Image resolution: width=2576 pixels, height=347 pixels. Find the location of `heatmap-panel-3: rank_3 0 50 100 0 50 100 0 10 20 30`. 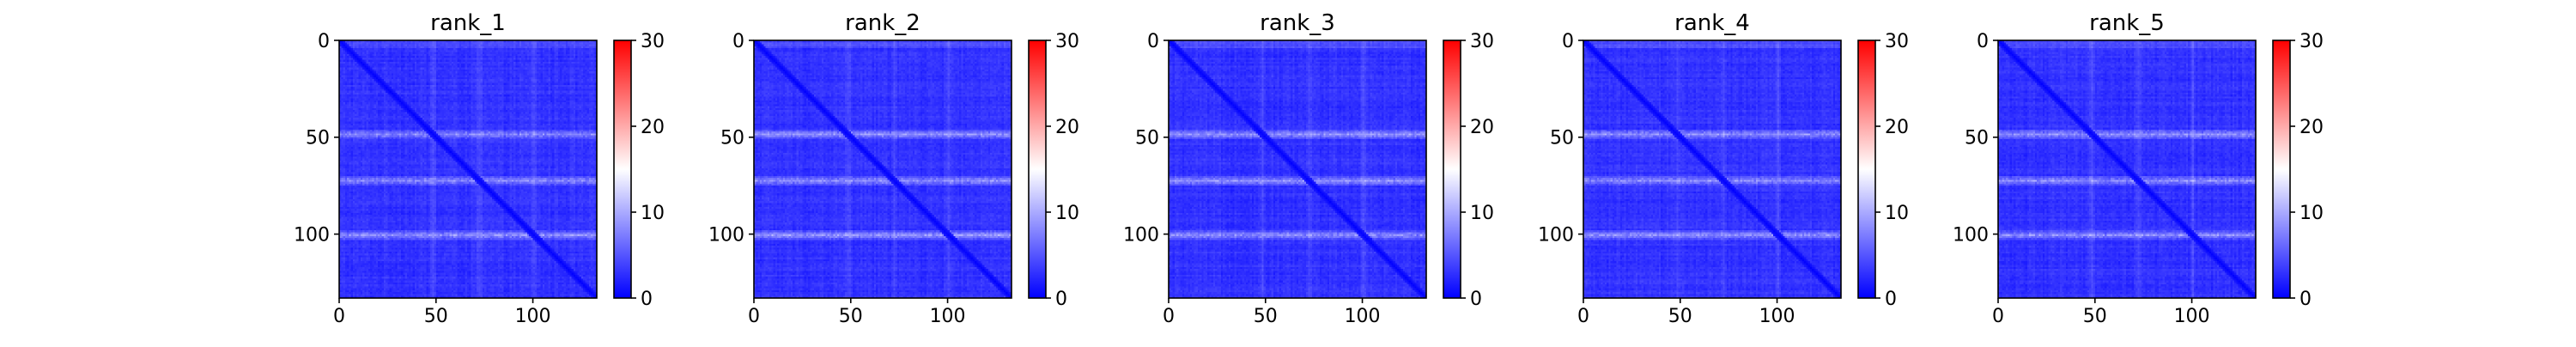

heatmap-panel-3: rank_3 0 50 100 0 50 100 0 10 20 30 is located at coordinates (1308, 168).